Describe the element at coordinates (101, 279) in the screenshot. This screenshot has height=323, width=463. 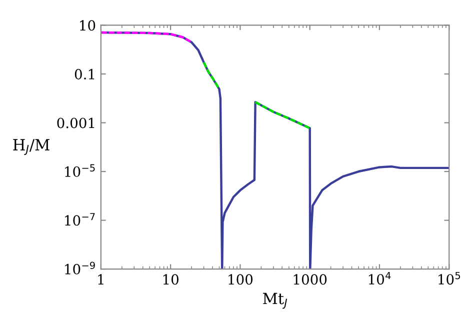
I see `x-tick-label: 1` at that location.